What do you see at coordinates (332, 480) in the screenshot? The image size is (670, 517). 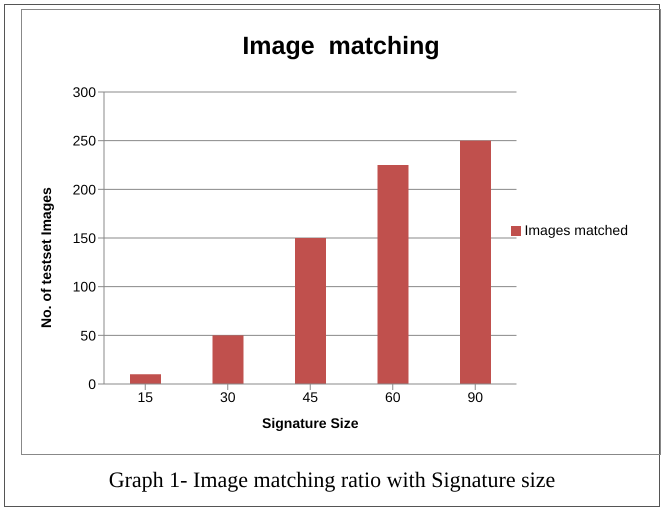 I see `caption: Graph 1- Image matching ratio with Signature size` at bounding box center [332, 480].